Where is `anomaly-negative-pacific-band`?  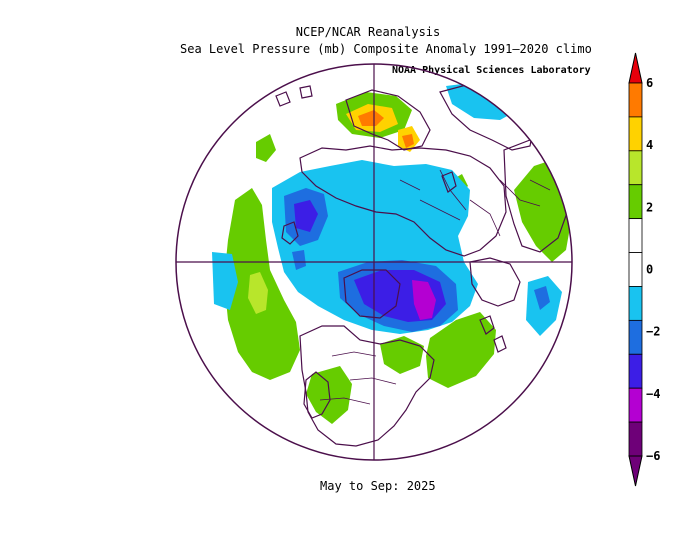 anomaly-negative-pacific-band is located at coordinates (225, 281).